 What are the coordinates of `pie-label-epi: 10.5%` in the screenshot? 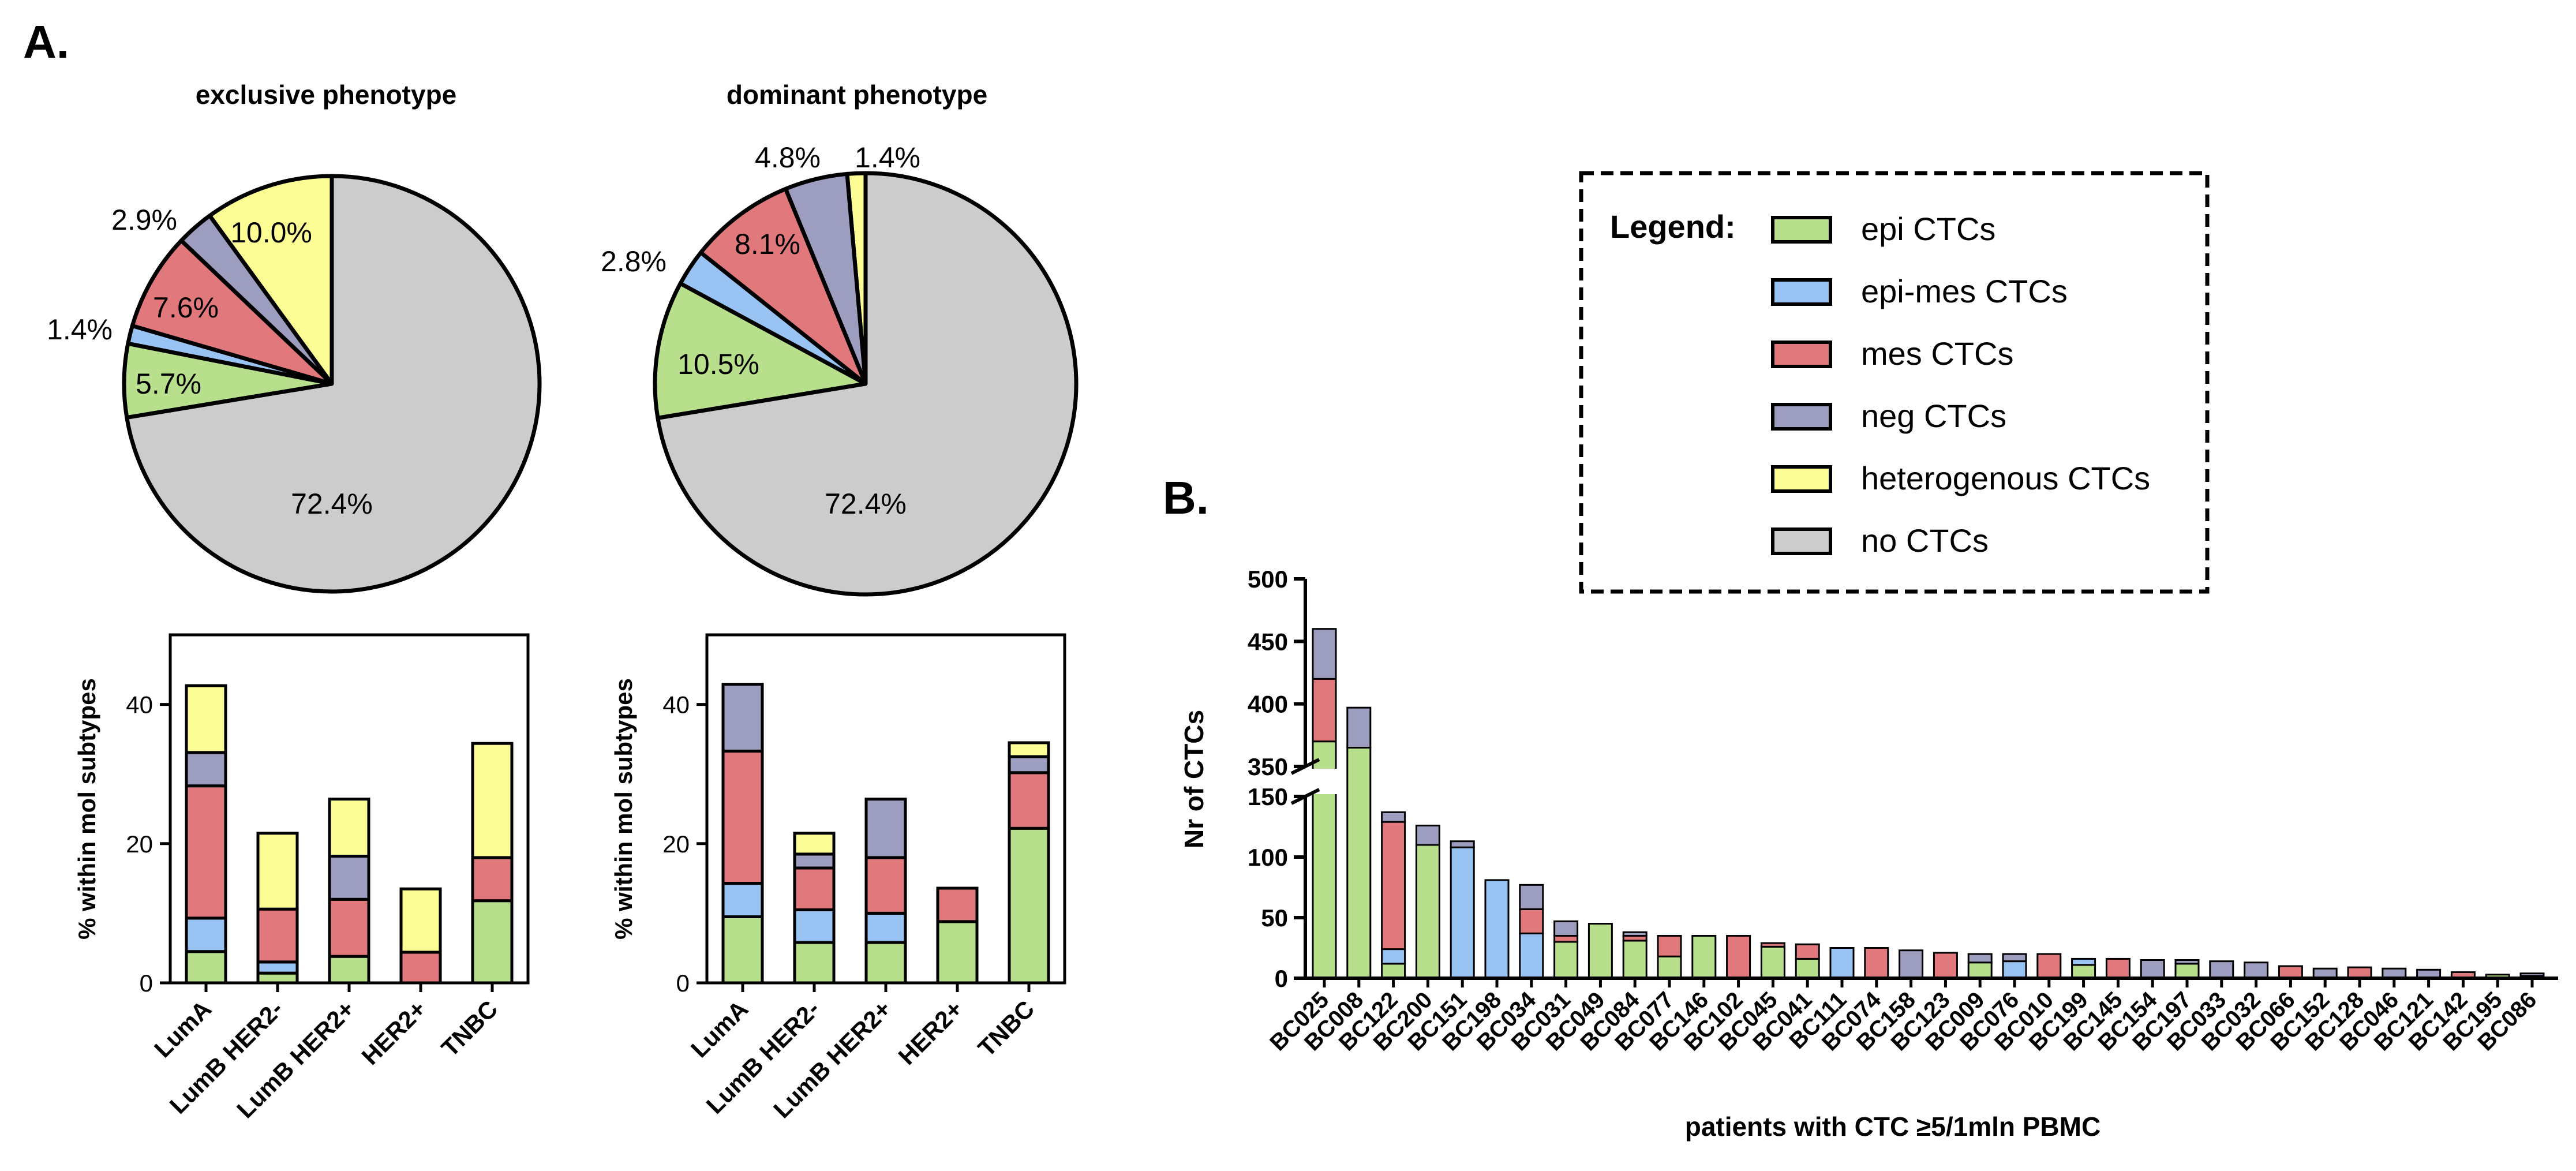 It's located at (718, 364).